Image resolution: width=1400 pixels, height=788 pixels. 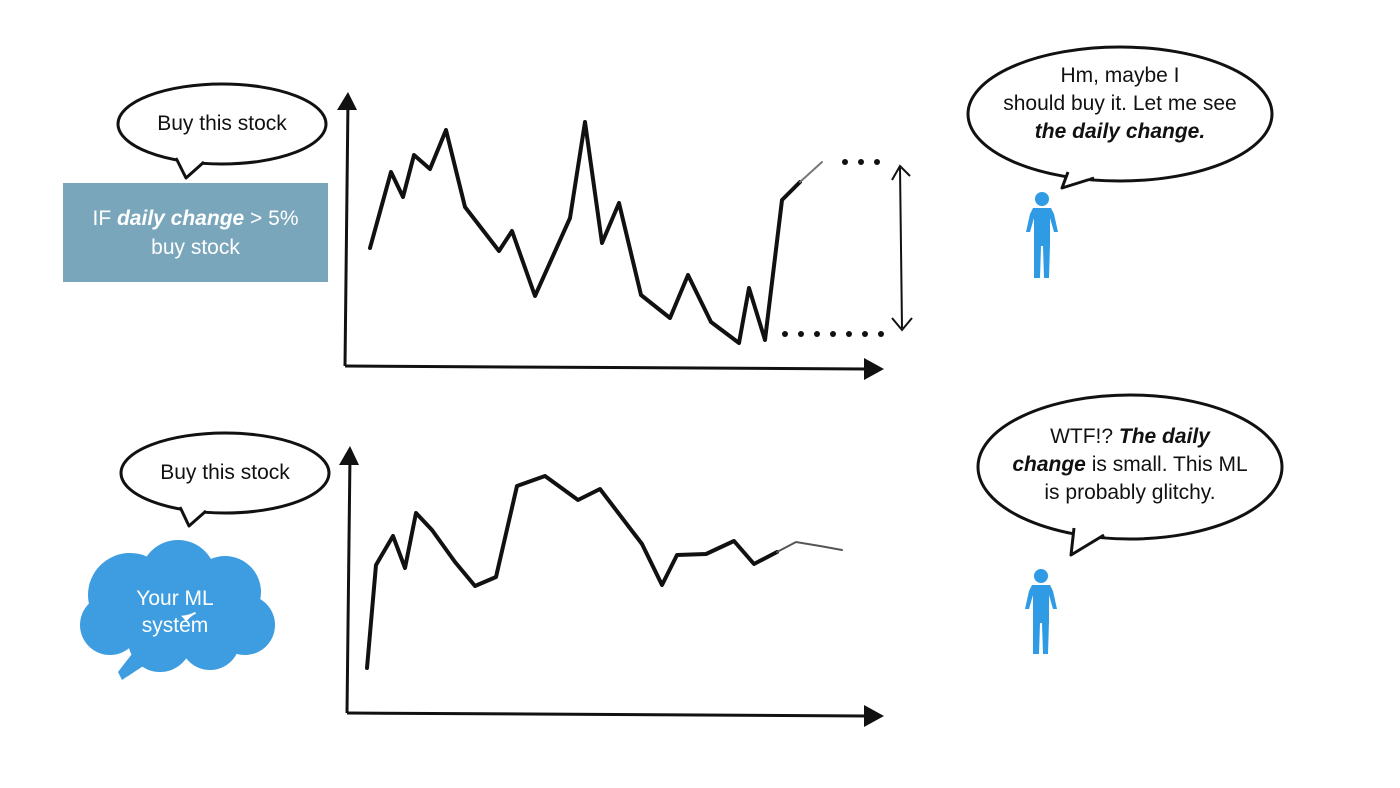 I want to click on ml-label-line1: Your ML, so click(x=175, y=598).